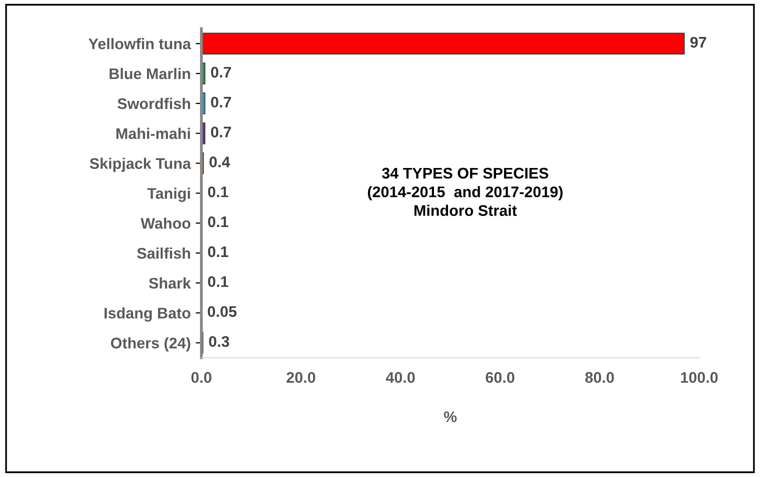 Image resolution: width=760 pixels, height=477 pixels. Describe the element at coordinates (219, 341) in the screenshot. I see `data-label: 0.3` at that location.